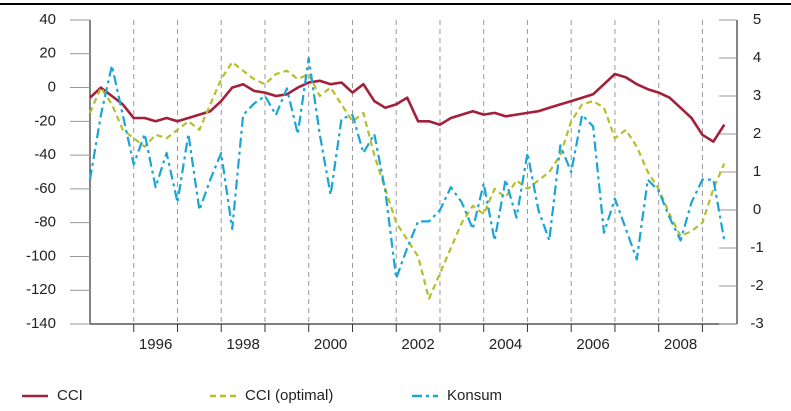  I want to click on x-tick-label: 2008, so click(680, 344).